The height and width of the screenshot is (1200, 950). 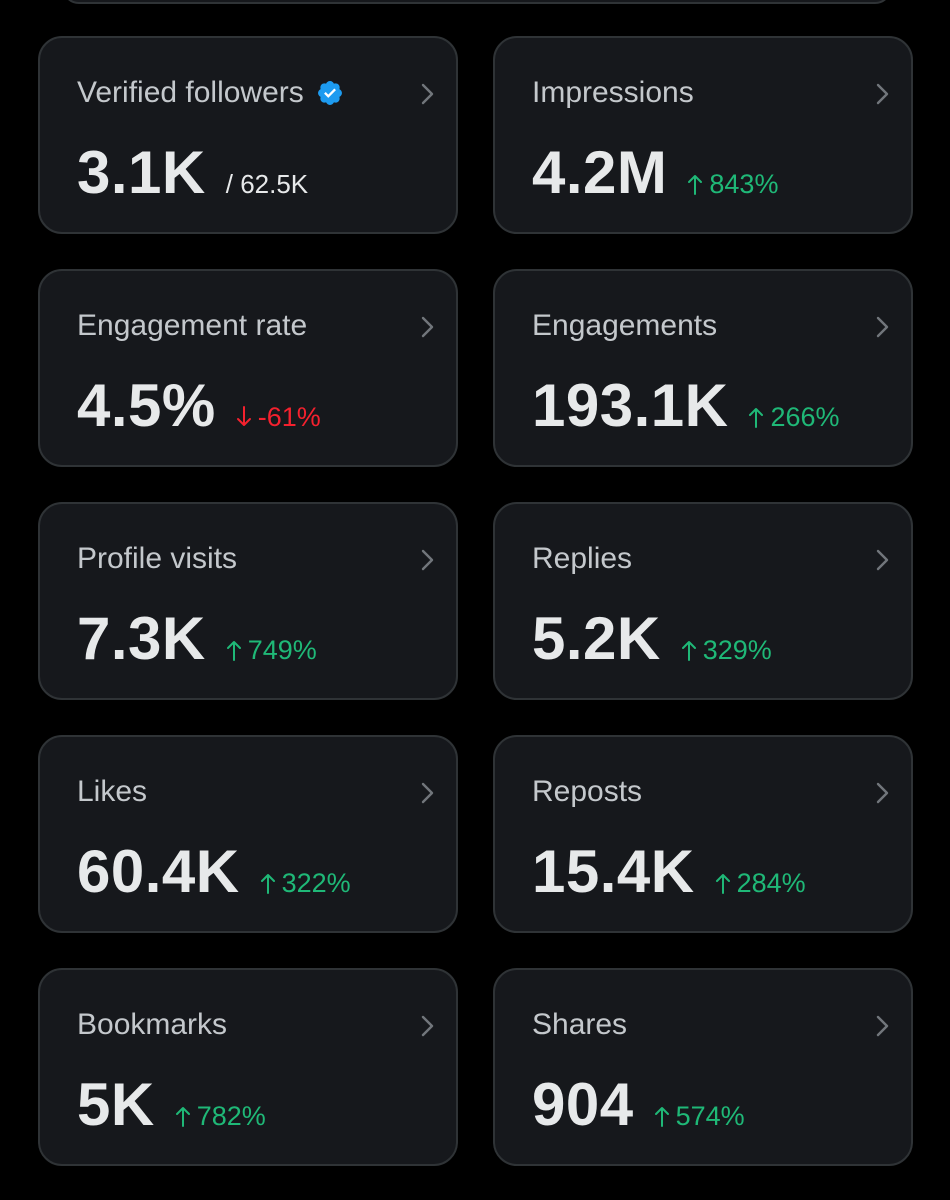 What do you see at coordinates (248, 368) in the screenshot?
I see `metric-card-engagement-rate: Engagement rate 4.5% -61%` at bounding box center [248, 368].